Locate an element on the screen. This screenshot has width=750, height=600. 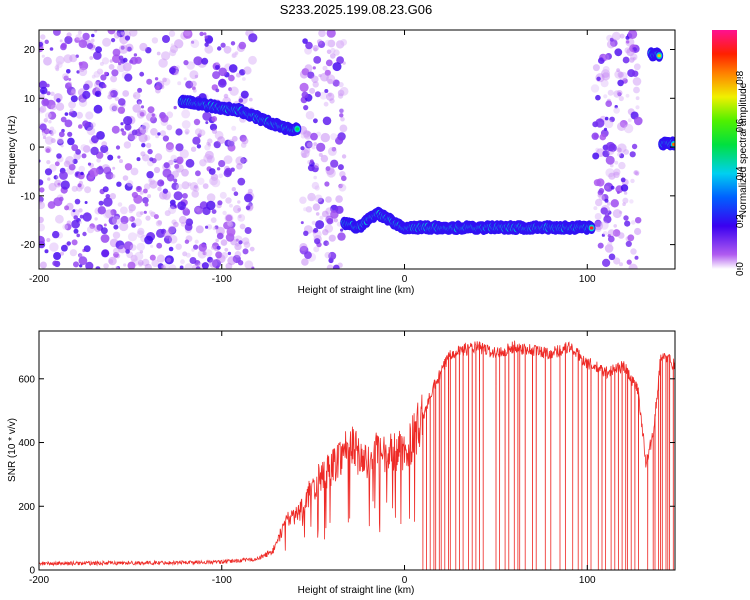
spectrogram-y-tick-label: -20 is located at coordinates (28, 245).